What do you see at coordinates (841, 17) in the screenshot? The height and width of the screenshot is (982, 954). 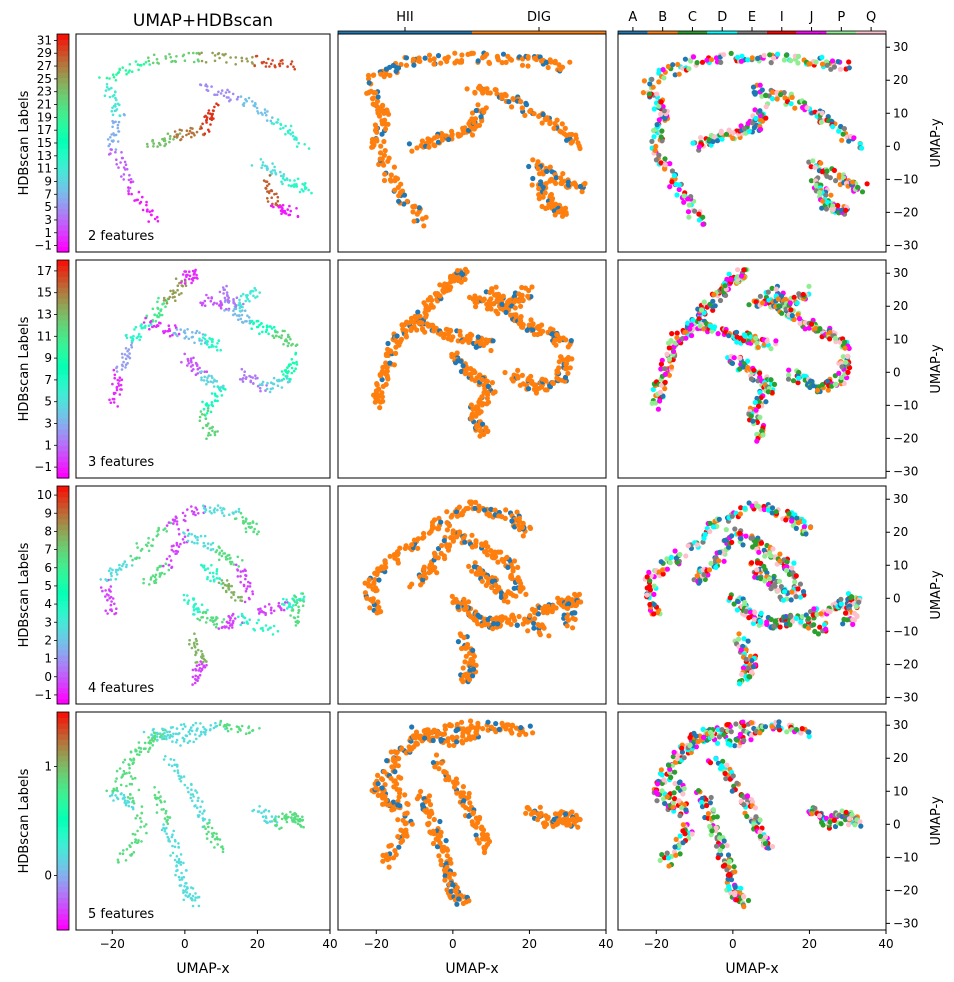 I see `bpt-bar-label-P: P` at bounding box center [841, 17].